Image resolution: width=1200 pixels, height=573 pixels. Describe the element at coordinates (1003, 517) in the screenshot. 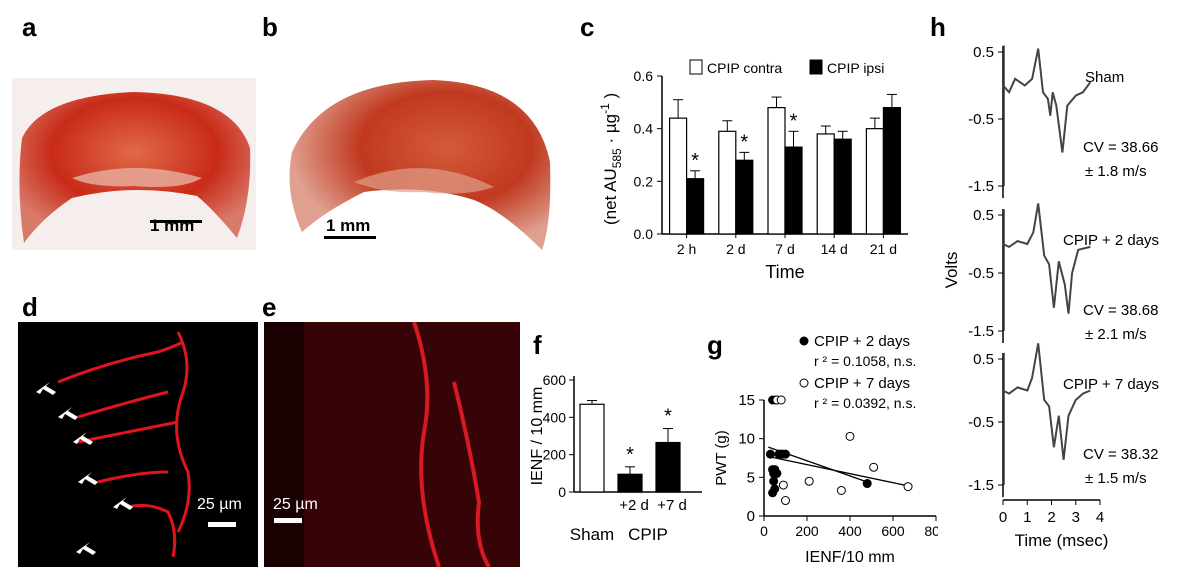

I see `h-x-tick-label: 0` at that location.